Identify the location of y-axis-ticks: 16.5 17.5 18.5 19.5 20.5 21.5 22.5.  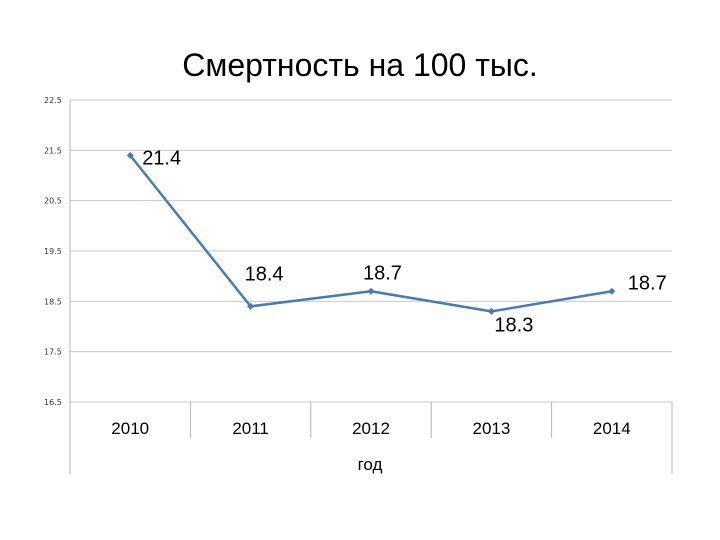
(53, 251).